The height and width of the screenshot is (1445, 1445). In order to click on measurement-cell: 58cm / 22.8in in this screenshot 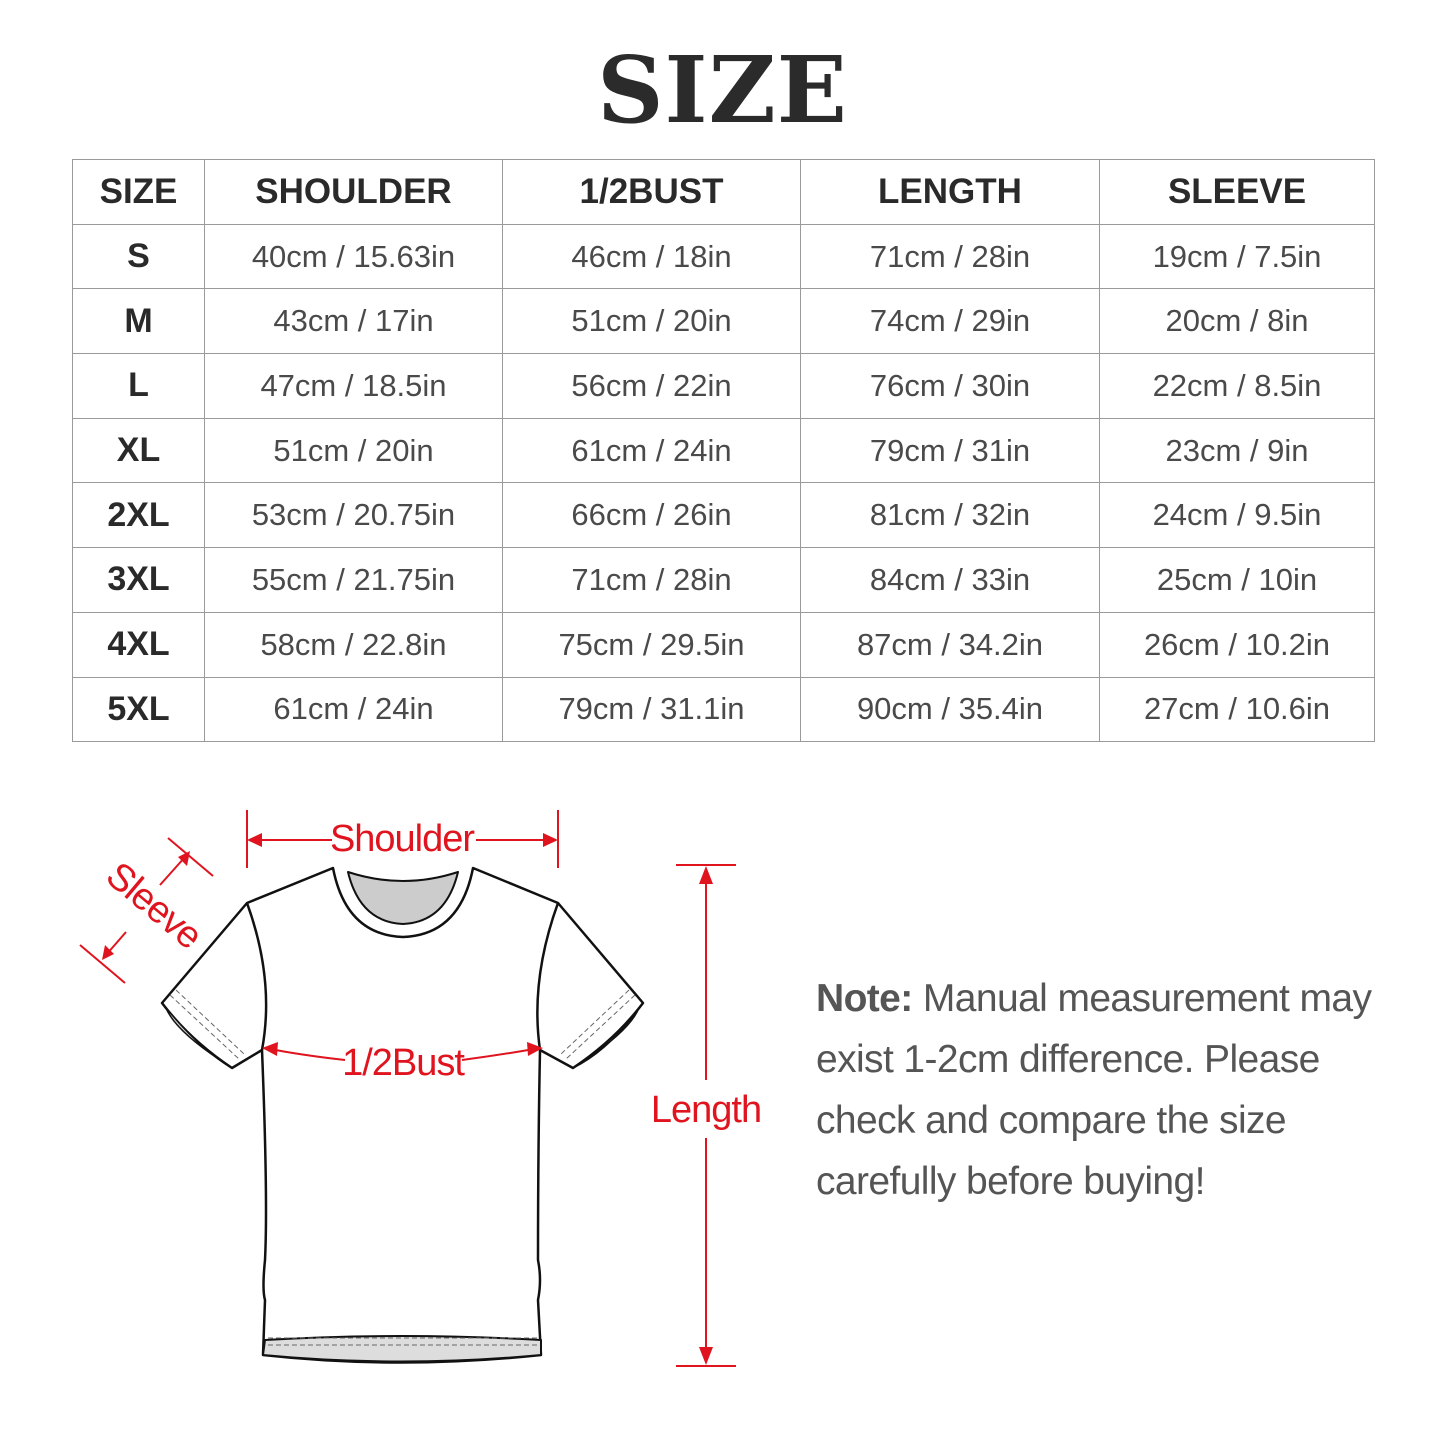, I will do `click(353, 644)`.